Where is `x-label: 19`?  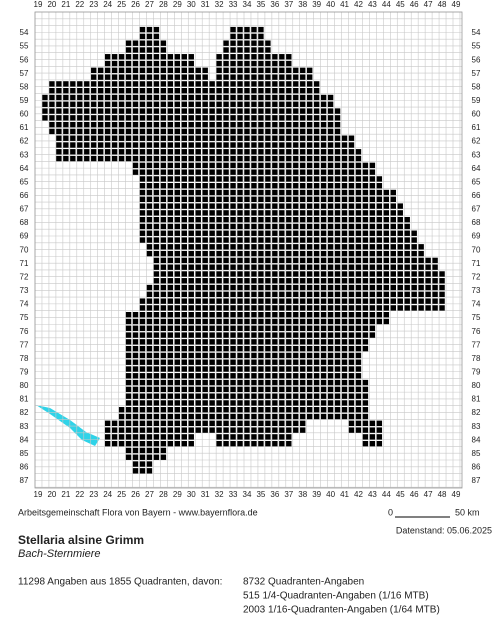 x-label: 19 is located at coordinates (38, 4).